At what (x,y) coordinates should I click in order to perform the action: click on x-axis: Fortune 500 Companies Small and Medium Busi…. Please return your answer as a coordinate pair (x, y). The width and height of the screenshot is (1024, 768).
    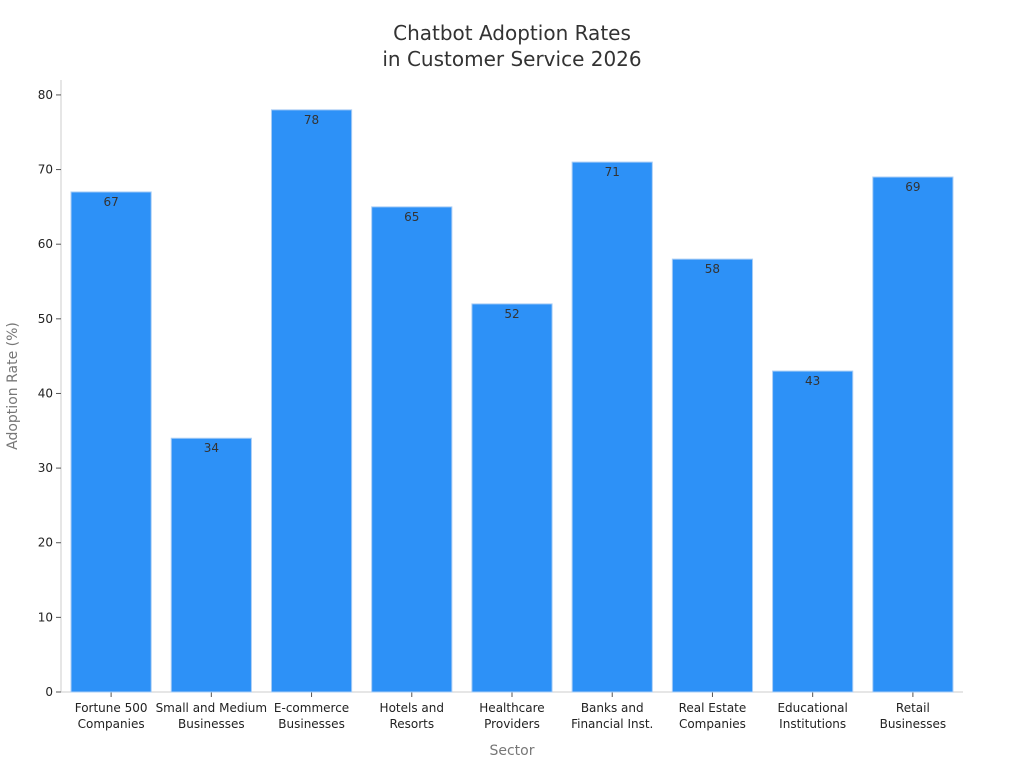
    Looking at the image, I should click on (512, 711).